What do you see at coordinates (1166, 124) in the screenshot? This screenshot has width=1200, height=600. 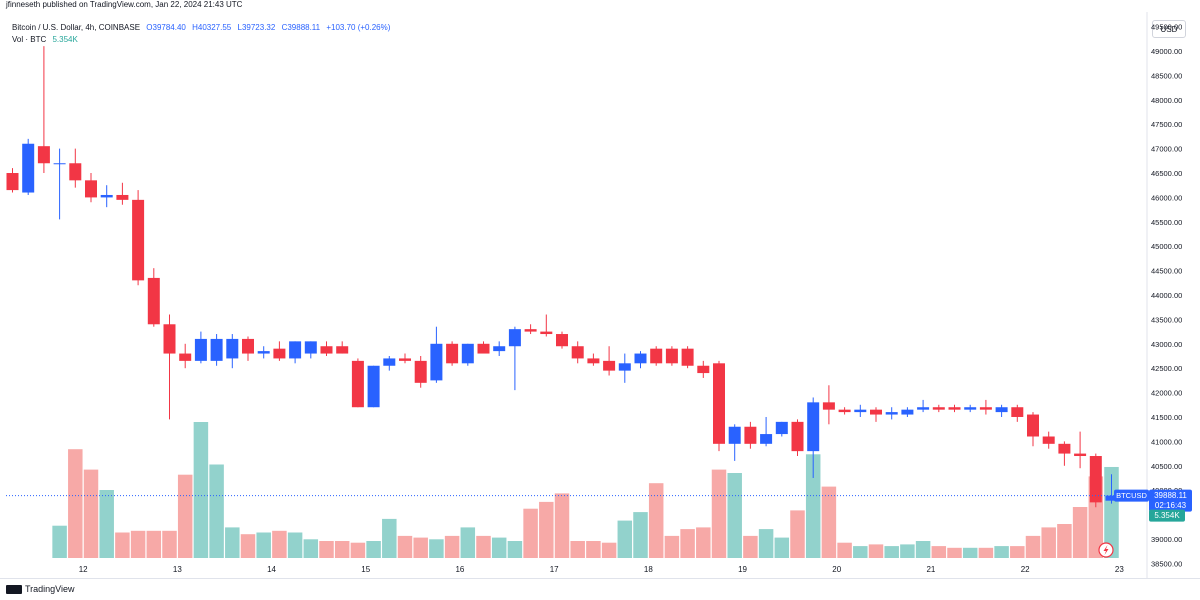 I see `y-tick-label: 47500.00` at bounding box center [1166, 124].